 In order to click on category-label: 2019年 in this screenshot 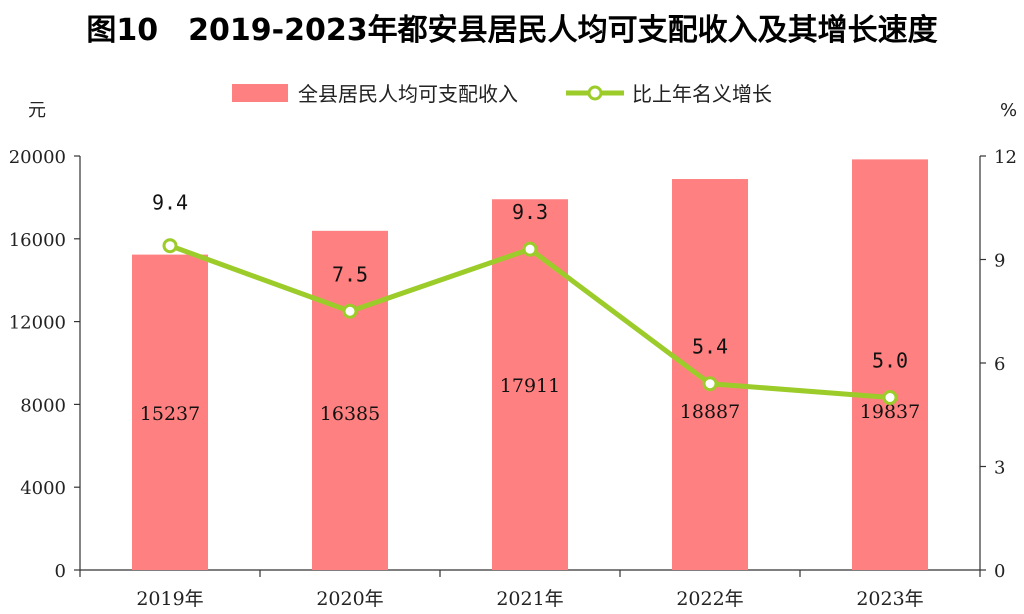, I will do `click(169, 599)`.